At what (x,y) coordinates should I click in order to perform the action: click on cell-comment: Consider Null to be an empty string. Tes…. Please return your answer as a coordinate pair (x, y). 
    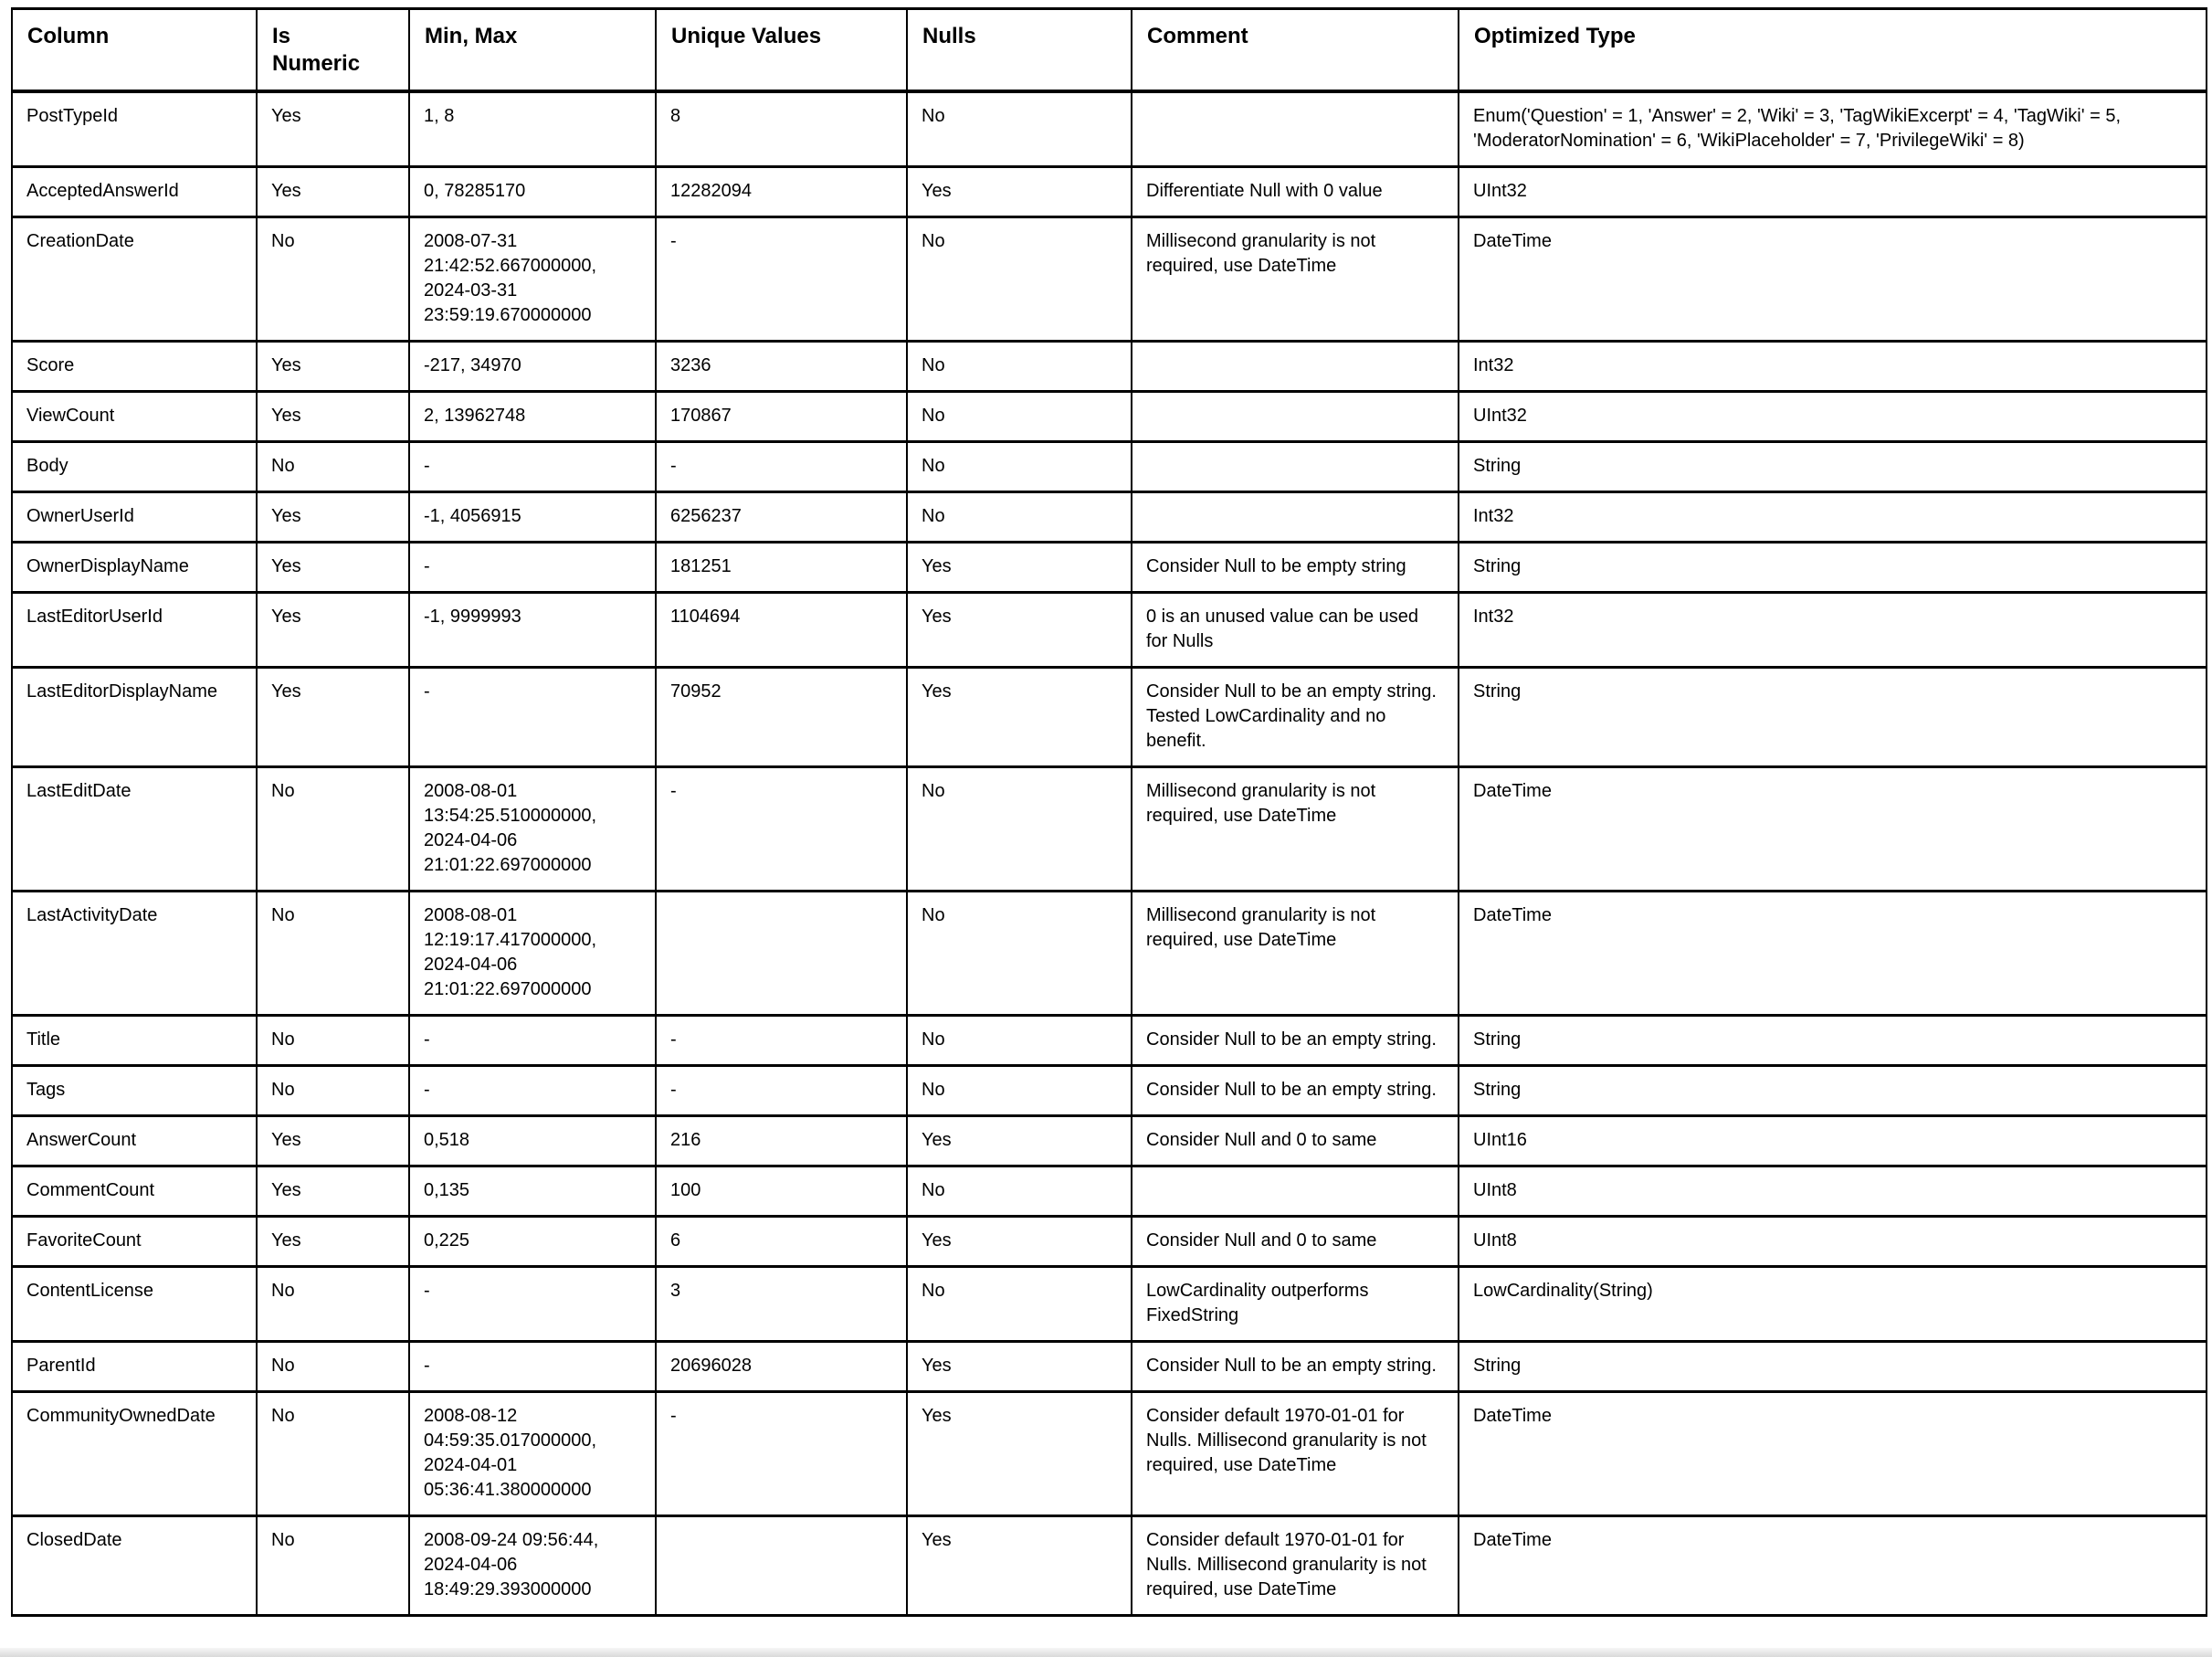
    Looking at the image, I should click on (1295, 717).